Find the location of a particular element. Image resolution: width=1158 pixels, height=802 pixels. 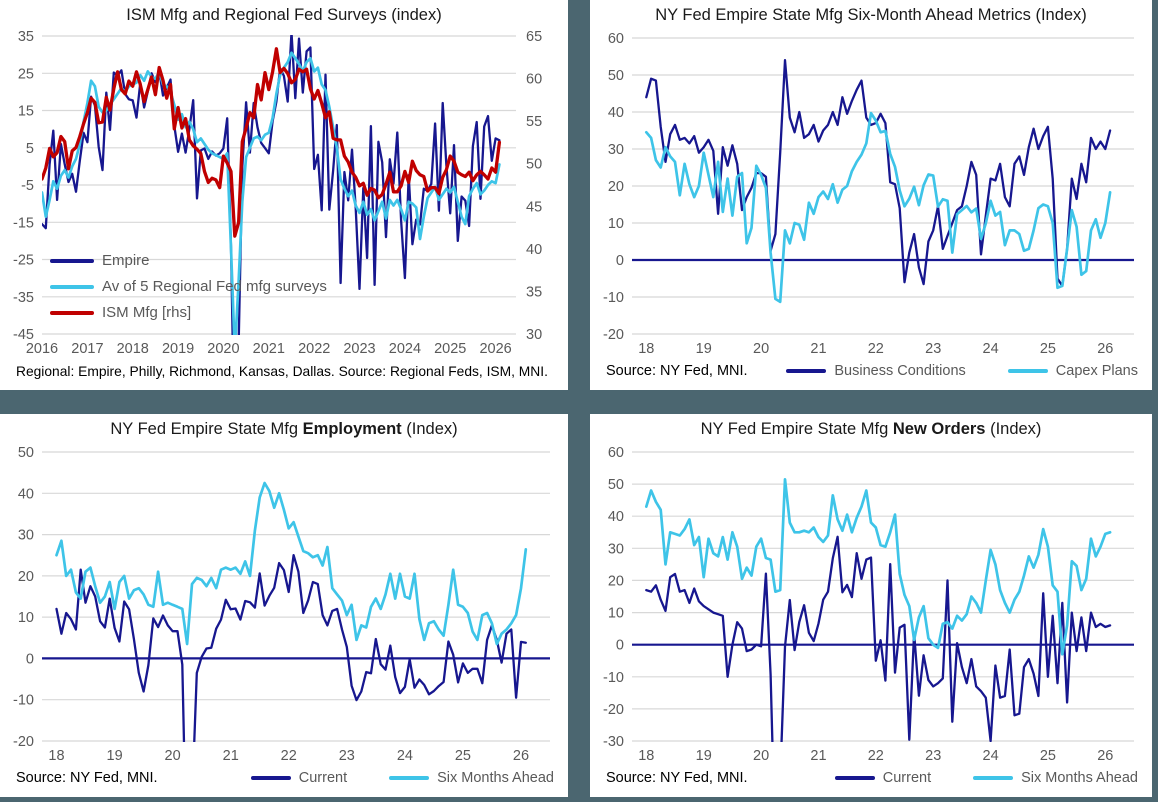

series-line-current is located at coordinates (291, 648).